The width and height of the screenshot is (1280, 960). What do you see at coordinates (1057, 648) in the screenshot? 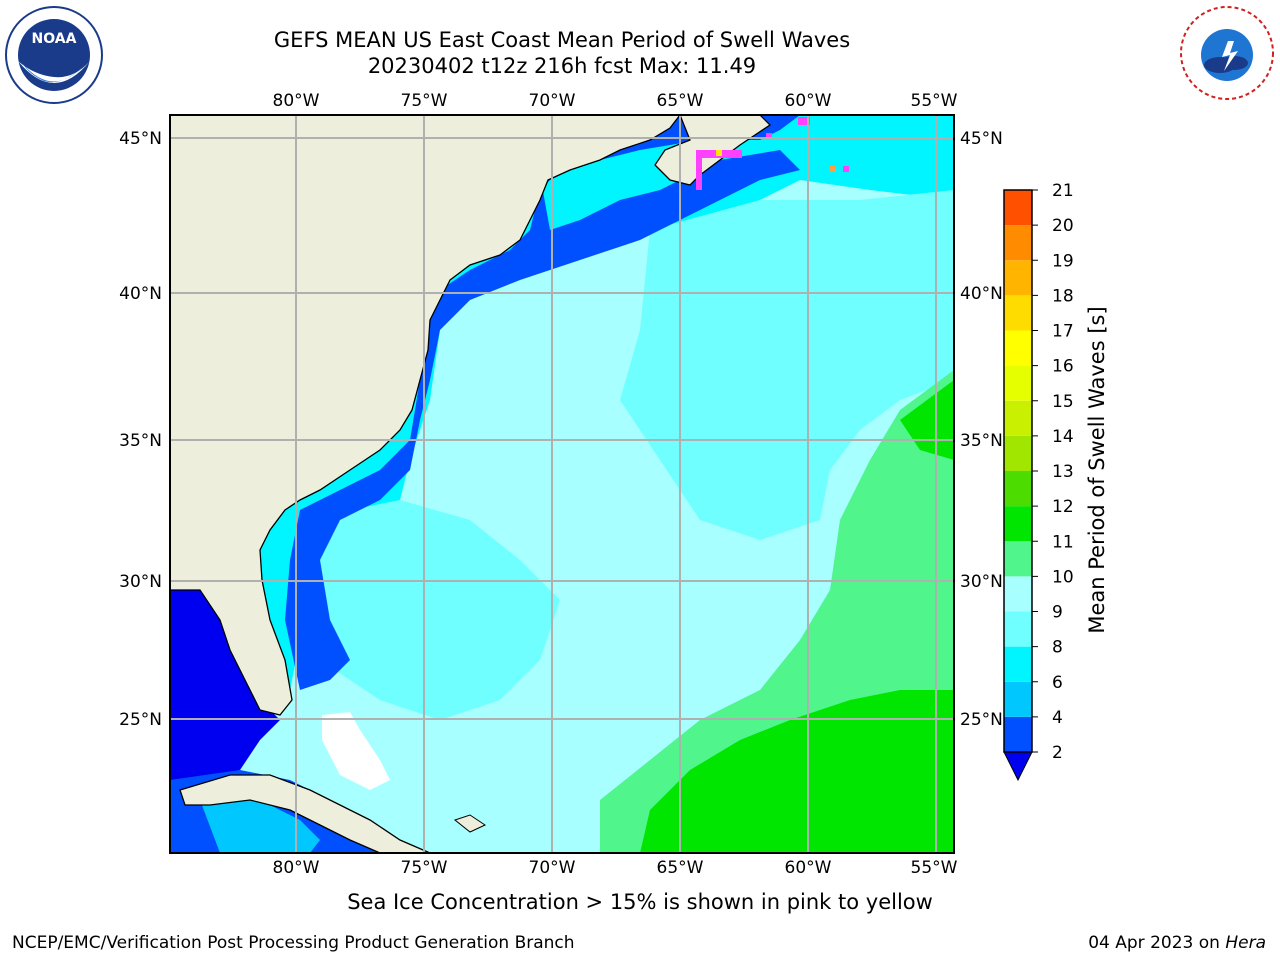
I see `colorbar-tick-label: 8` at bounding box center [1057, 648].